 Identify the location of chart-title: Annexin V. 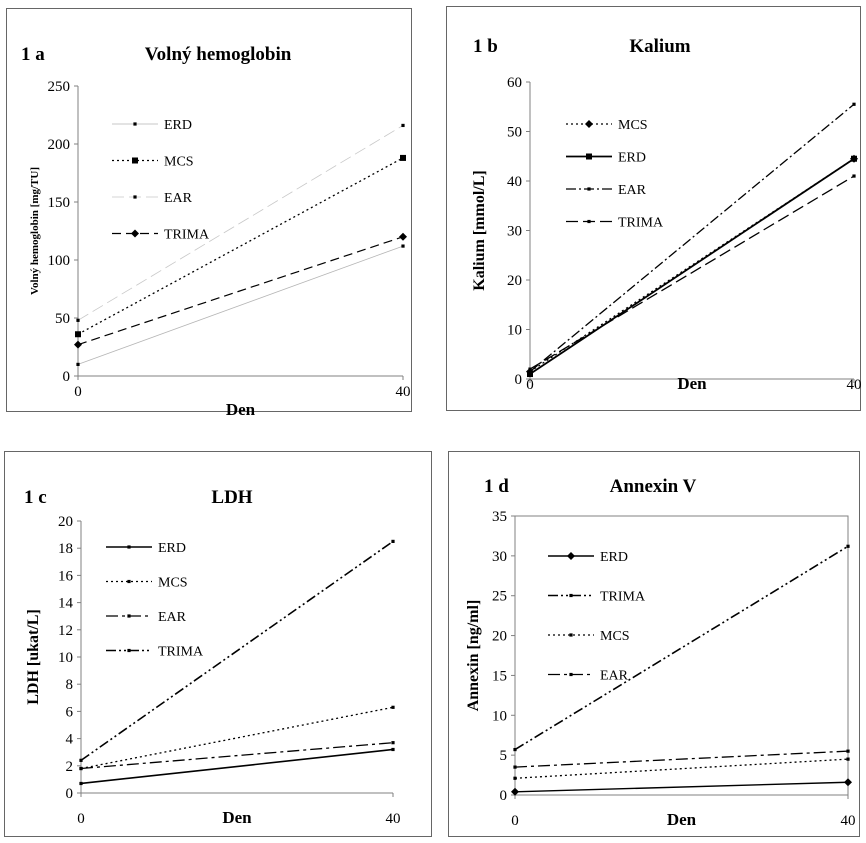
(653, 486).